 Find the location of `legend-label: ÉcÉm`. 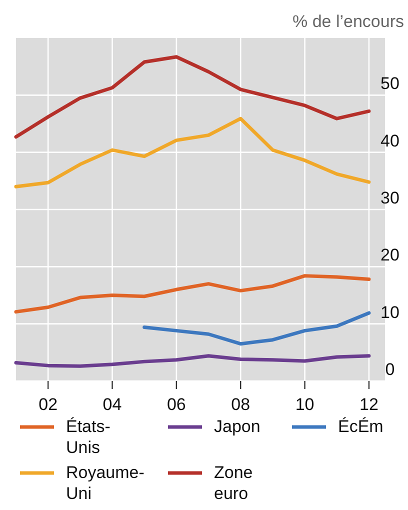

legend-label: ÉcÉm is located at coordinates (361, 426).